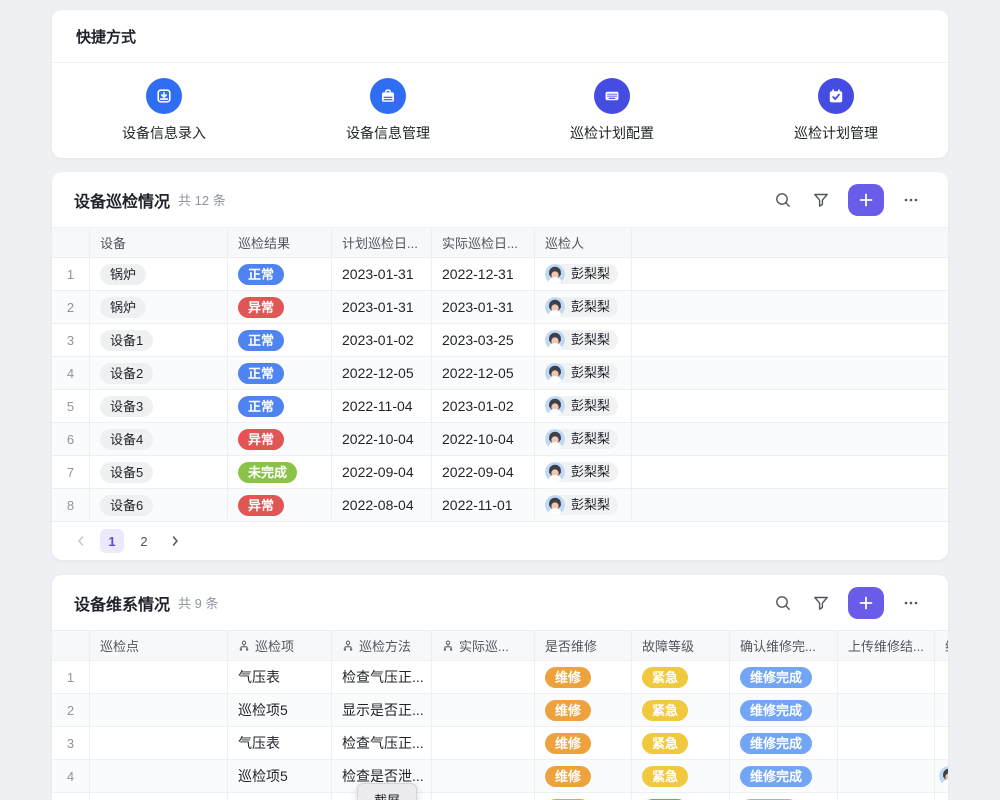 The height and width of the screenshot is (800, 1000). I want to click on column-header-label: 巡检点, so click(120, 646).